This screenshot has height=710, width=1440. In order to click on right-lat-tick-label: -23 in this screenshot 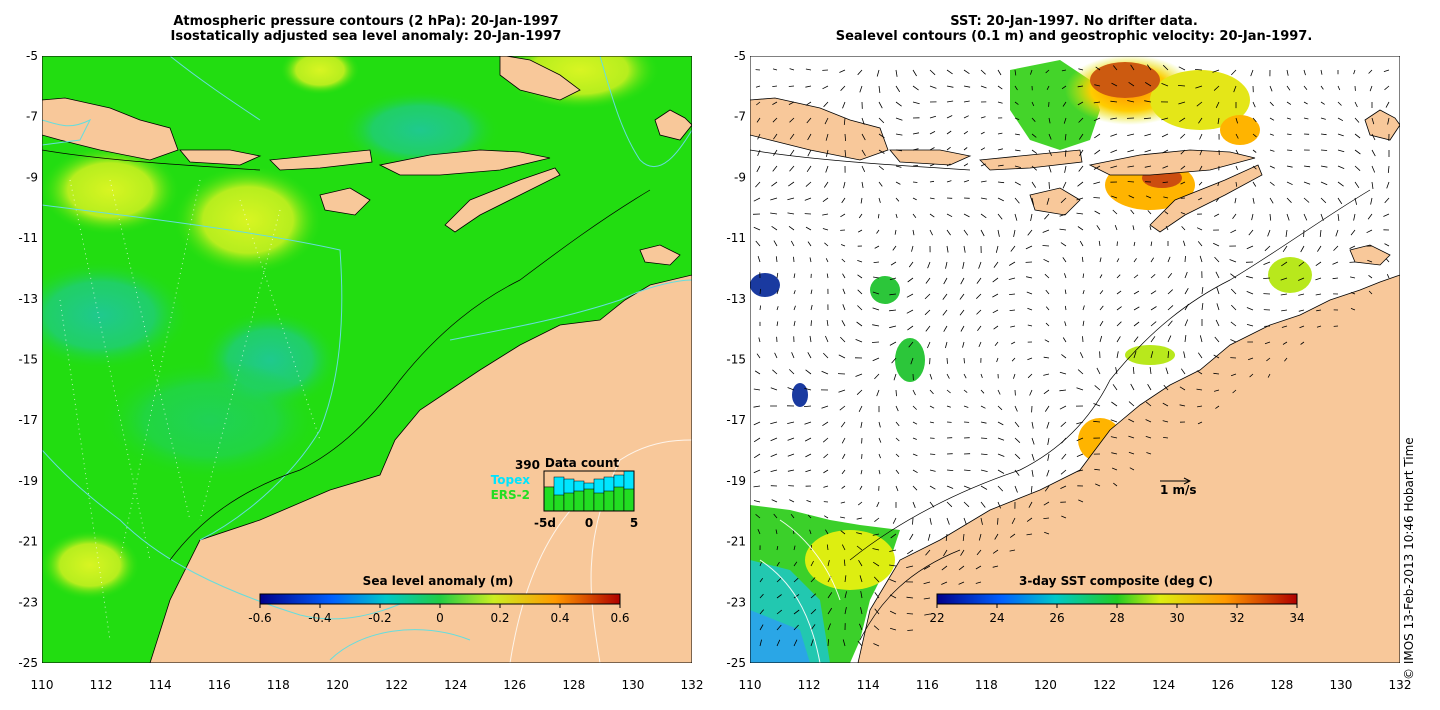, I will do `click(736, 602)`.